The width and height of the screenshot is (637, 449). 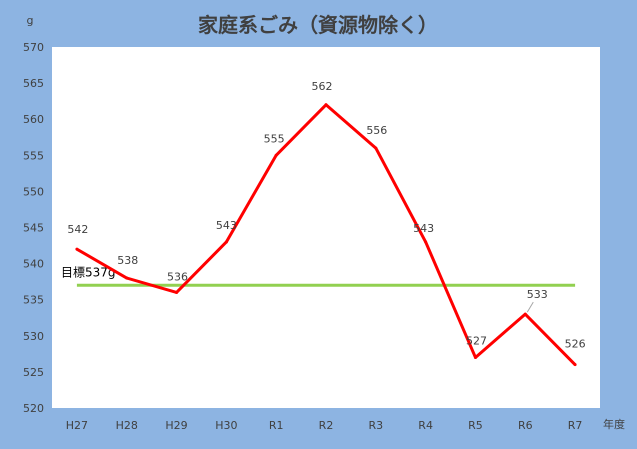 I want to click on x-tick-label: H27, so click(x=77, y=425).